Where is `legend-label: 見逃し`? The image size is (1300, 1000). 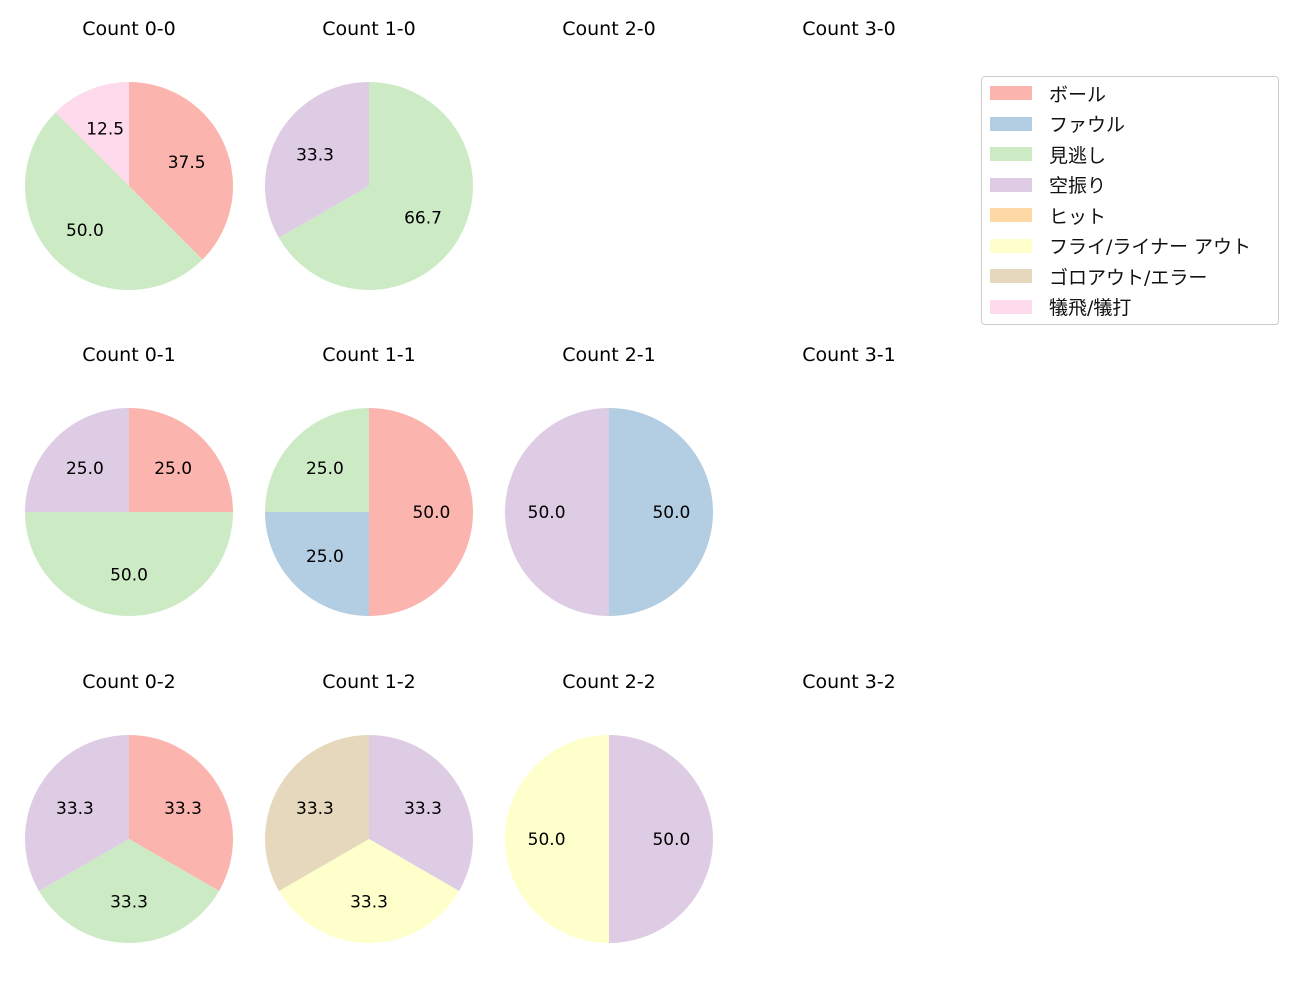 legend-label: 見逃し is located at coordinates (1078, 155).